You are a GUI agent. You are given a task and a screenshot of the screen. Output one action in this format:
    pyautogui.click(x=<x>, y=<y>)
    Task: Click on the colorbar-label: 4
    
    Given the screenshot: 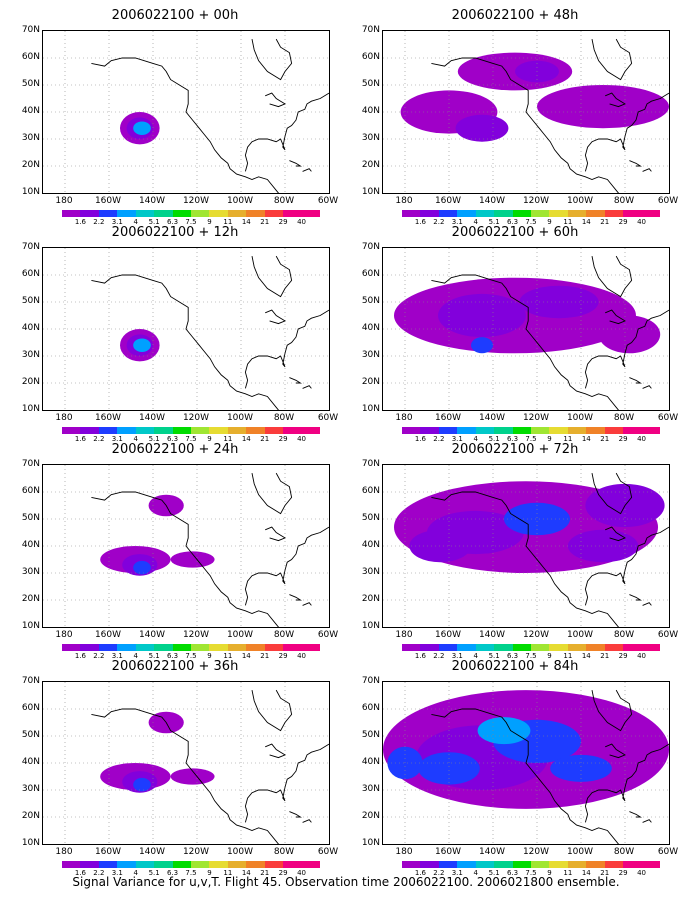 What is the action you would take?
    pyautogui.click(x=135, y=873)
    